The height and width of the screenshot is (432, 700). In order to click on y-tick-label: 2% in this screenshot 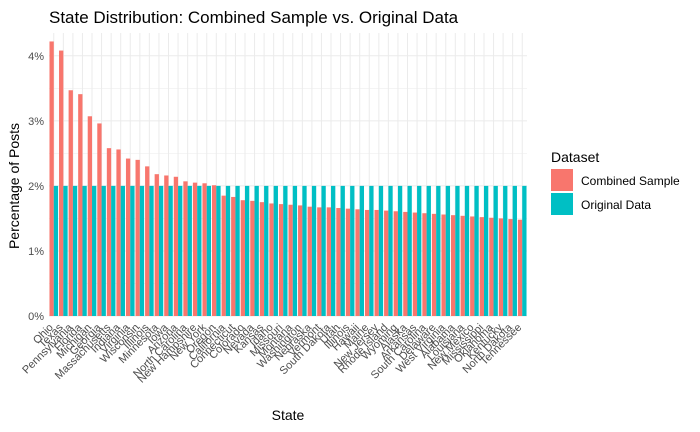, I will do `click(36, 187)`.